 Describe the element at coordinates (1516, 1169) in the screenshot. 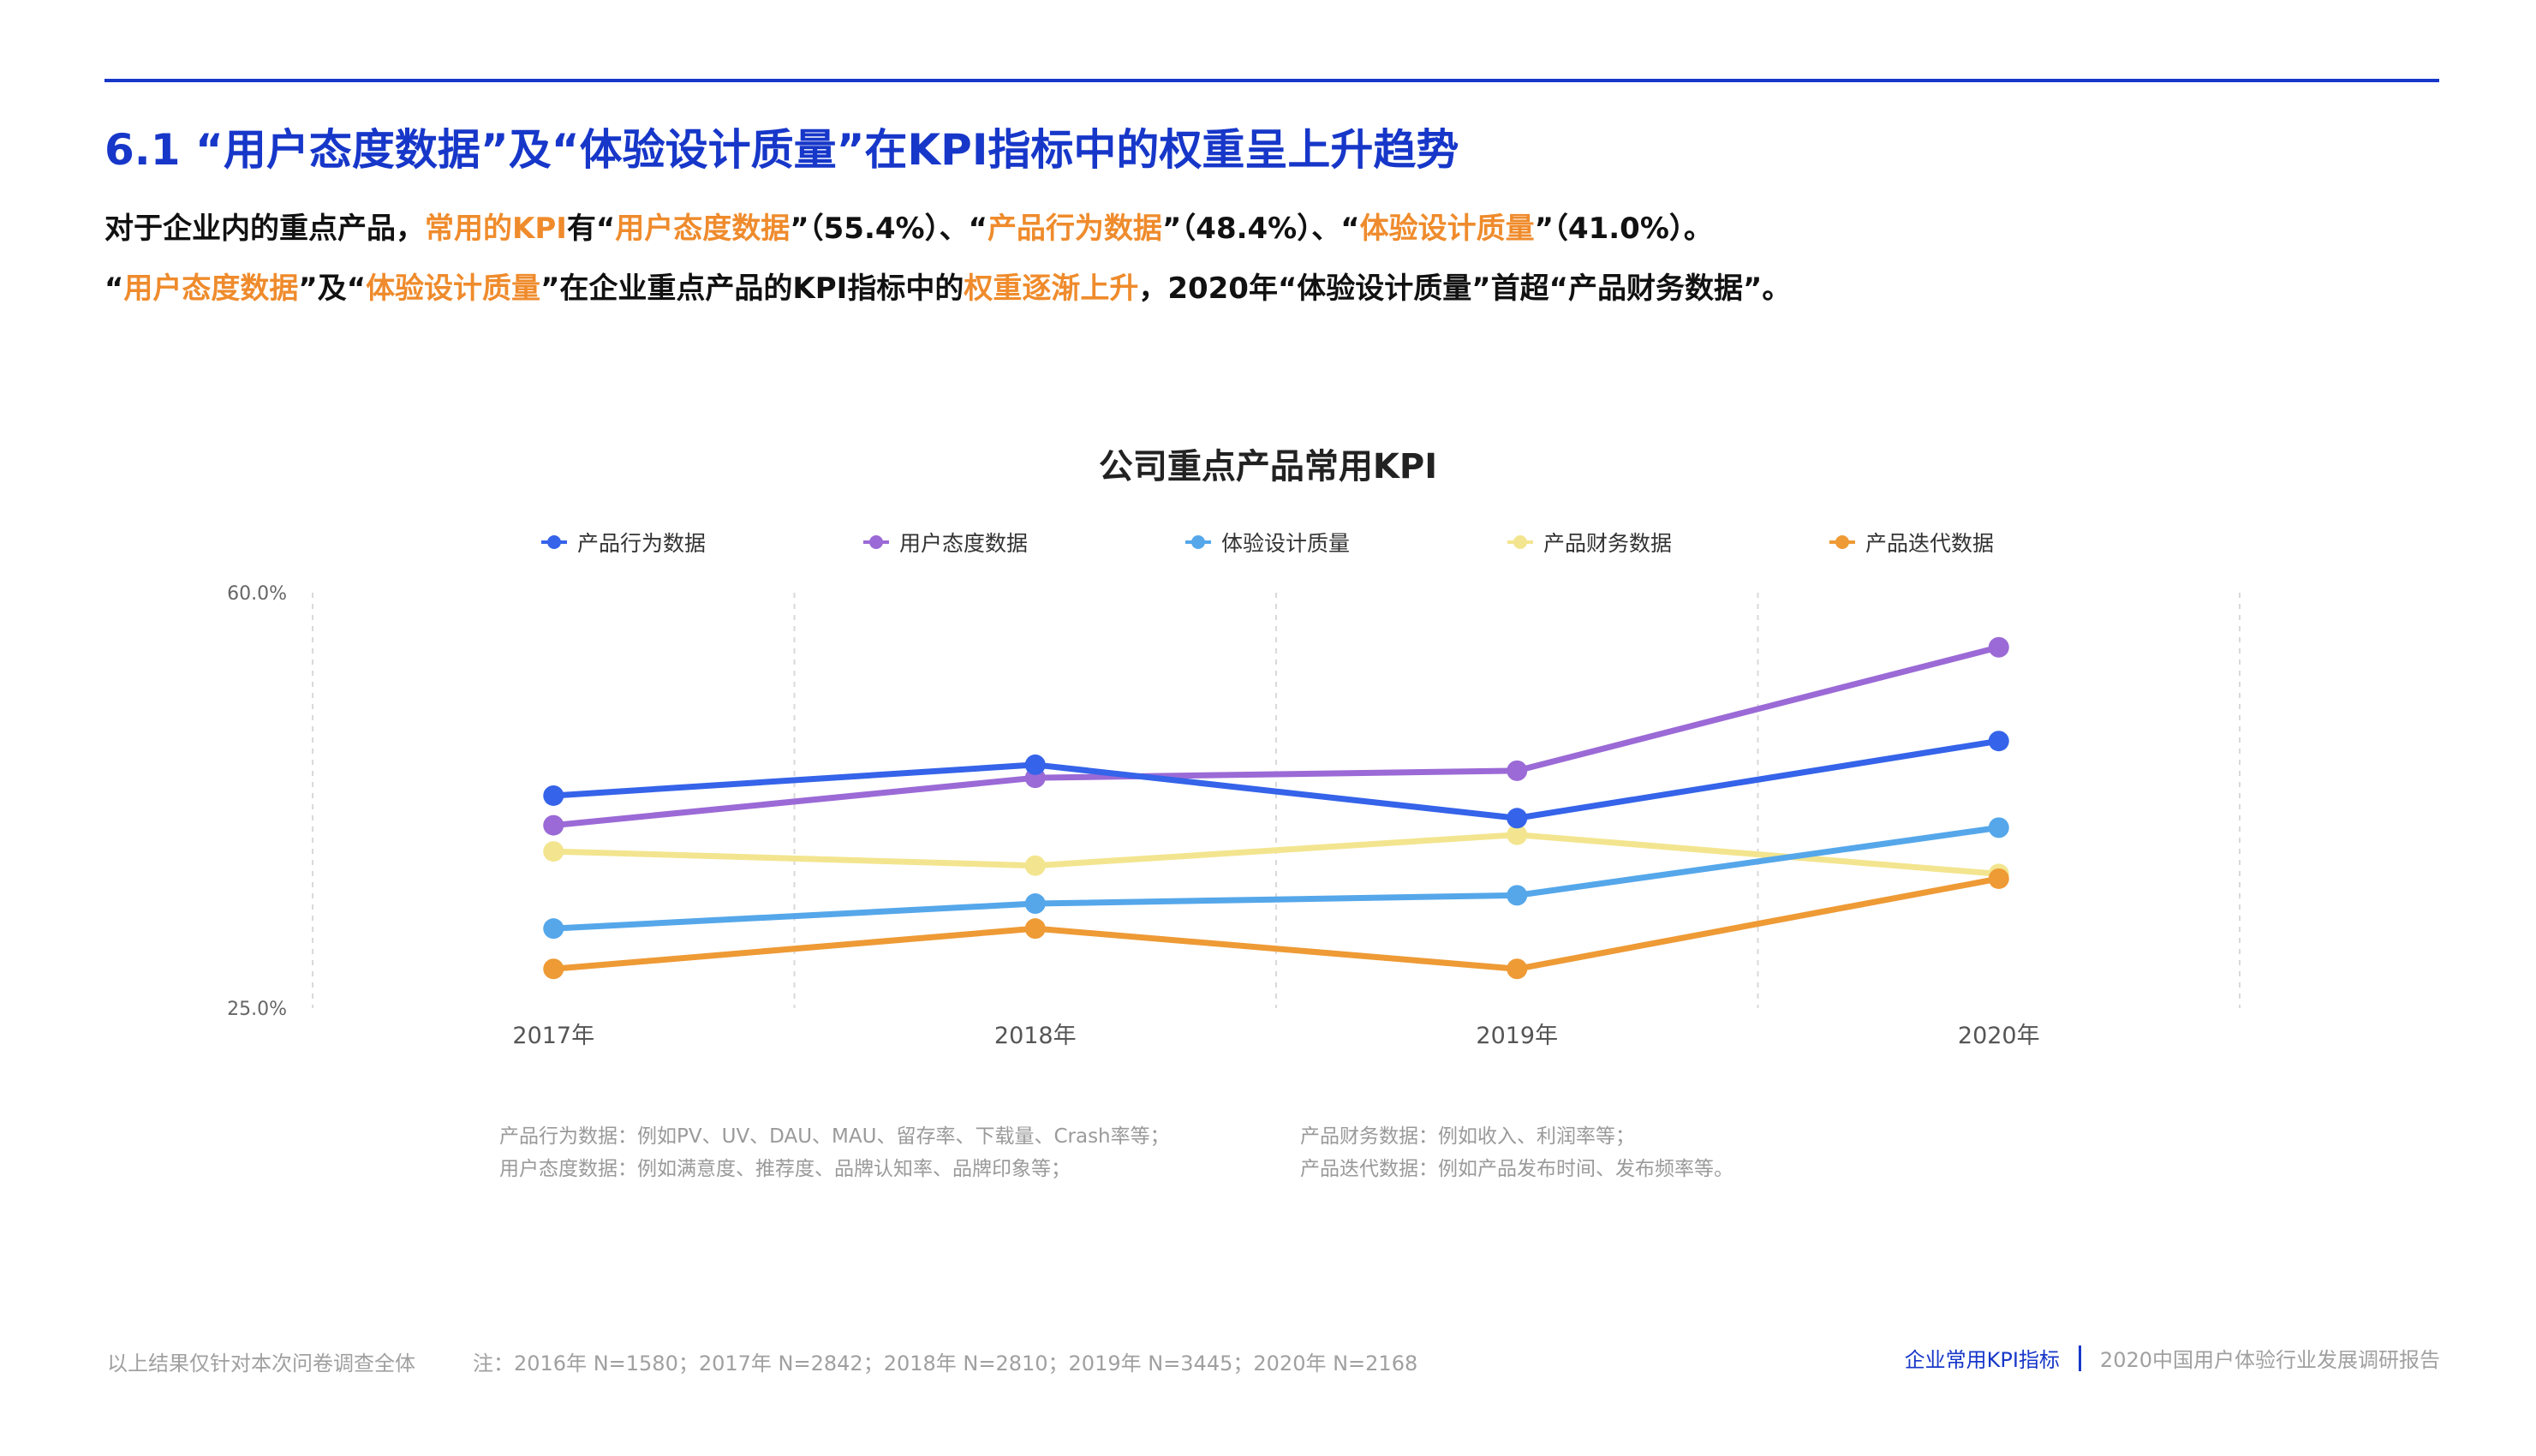

I see `note-iteration-data: 产品迭代数据：例如产品发布时间、发布频率等。` at that location.